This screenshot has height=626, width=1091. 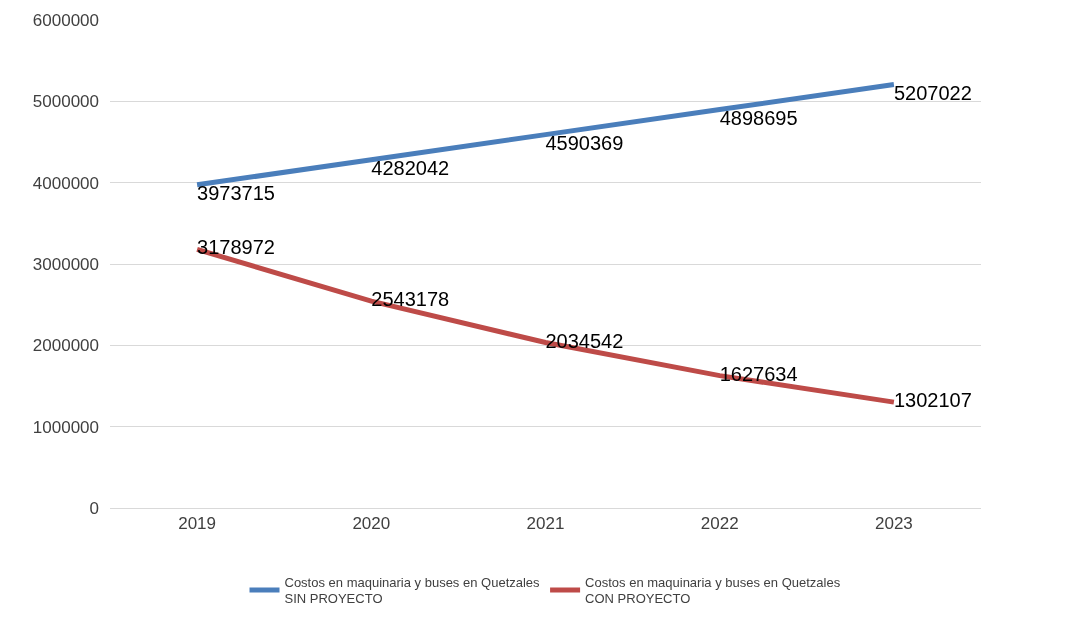 What do you see at coordinates (94, 508) in the screenshot?
I see `y-tick-label: 0` at bounding box center [94, 508].